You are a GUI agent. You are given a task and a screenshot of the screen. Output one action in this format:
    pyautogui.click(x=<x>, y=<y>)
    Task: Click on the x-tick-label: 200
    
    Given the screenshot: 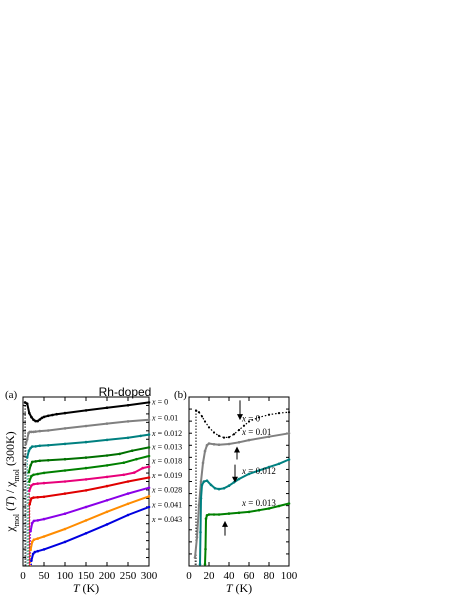 What is the action you would take?
    pyautogui.click(x=107, y=576)
    